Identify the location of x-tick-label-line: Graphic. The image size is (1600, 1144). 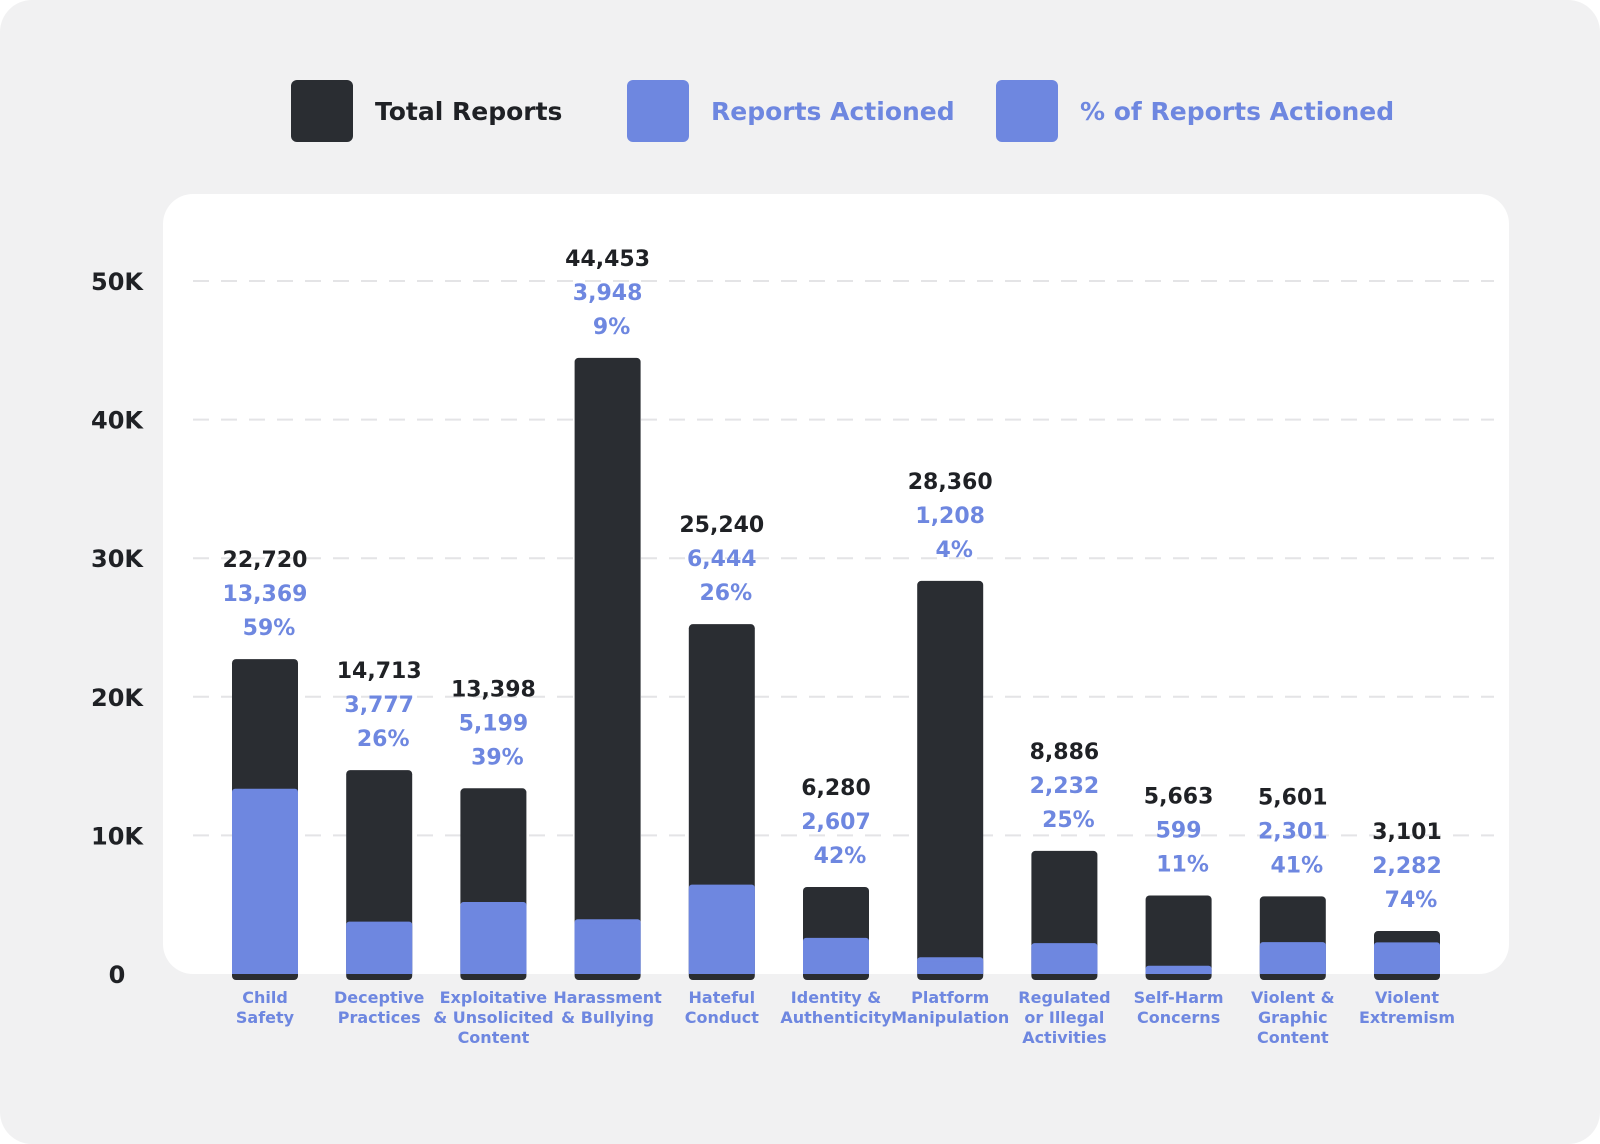
(1293, 1017).